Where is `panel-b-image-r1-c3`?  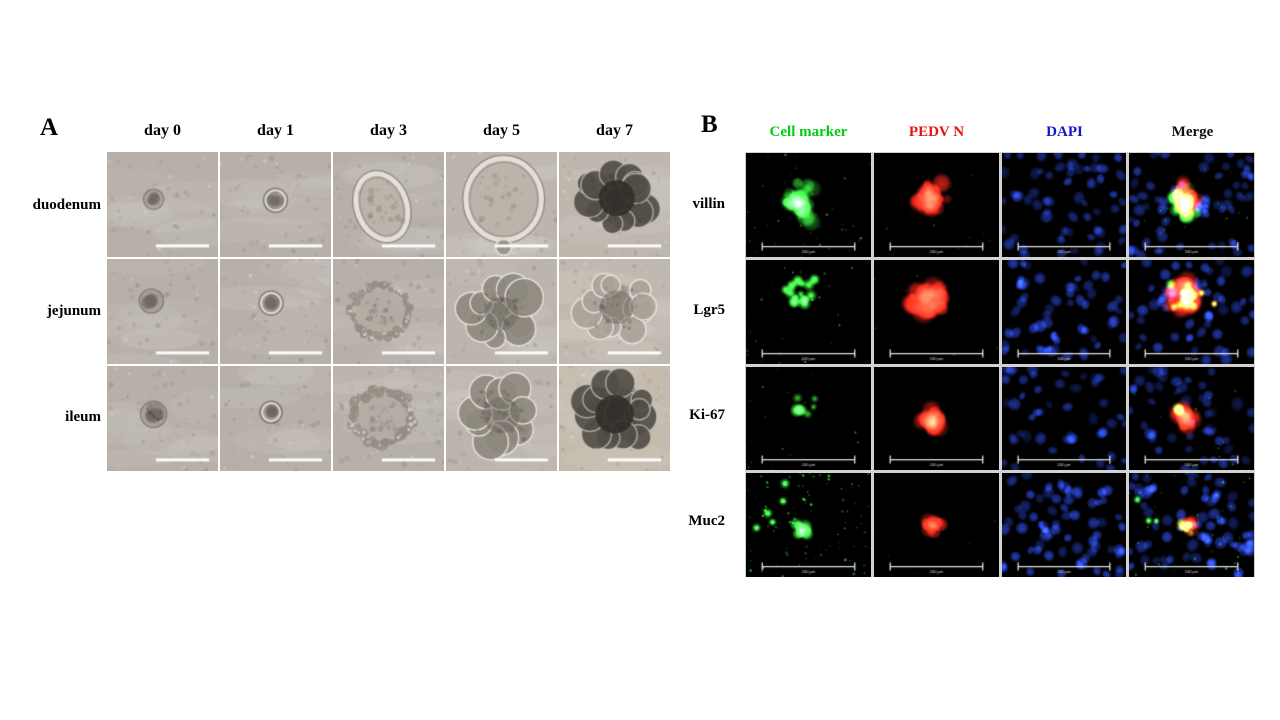
panel-b-image-r1-c3 is located at coordinates (1191, 311).